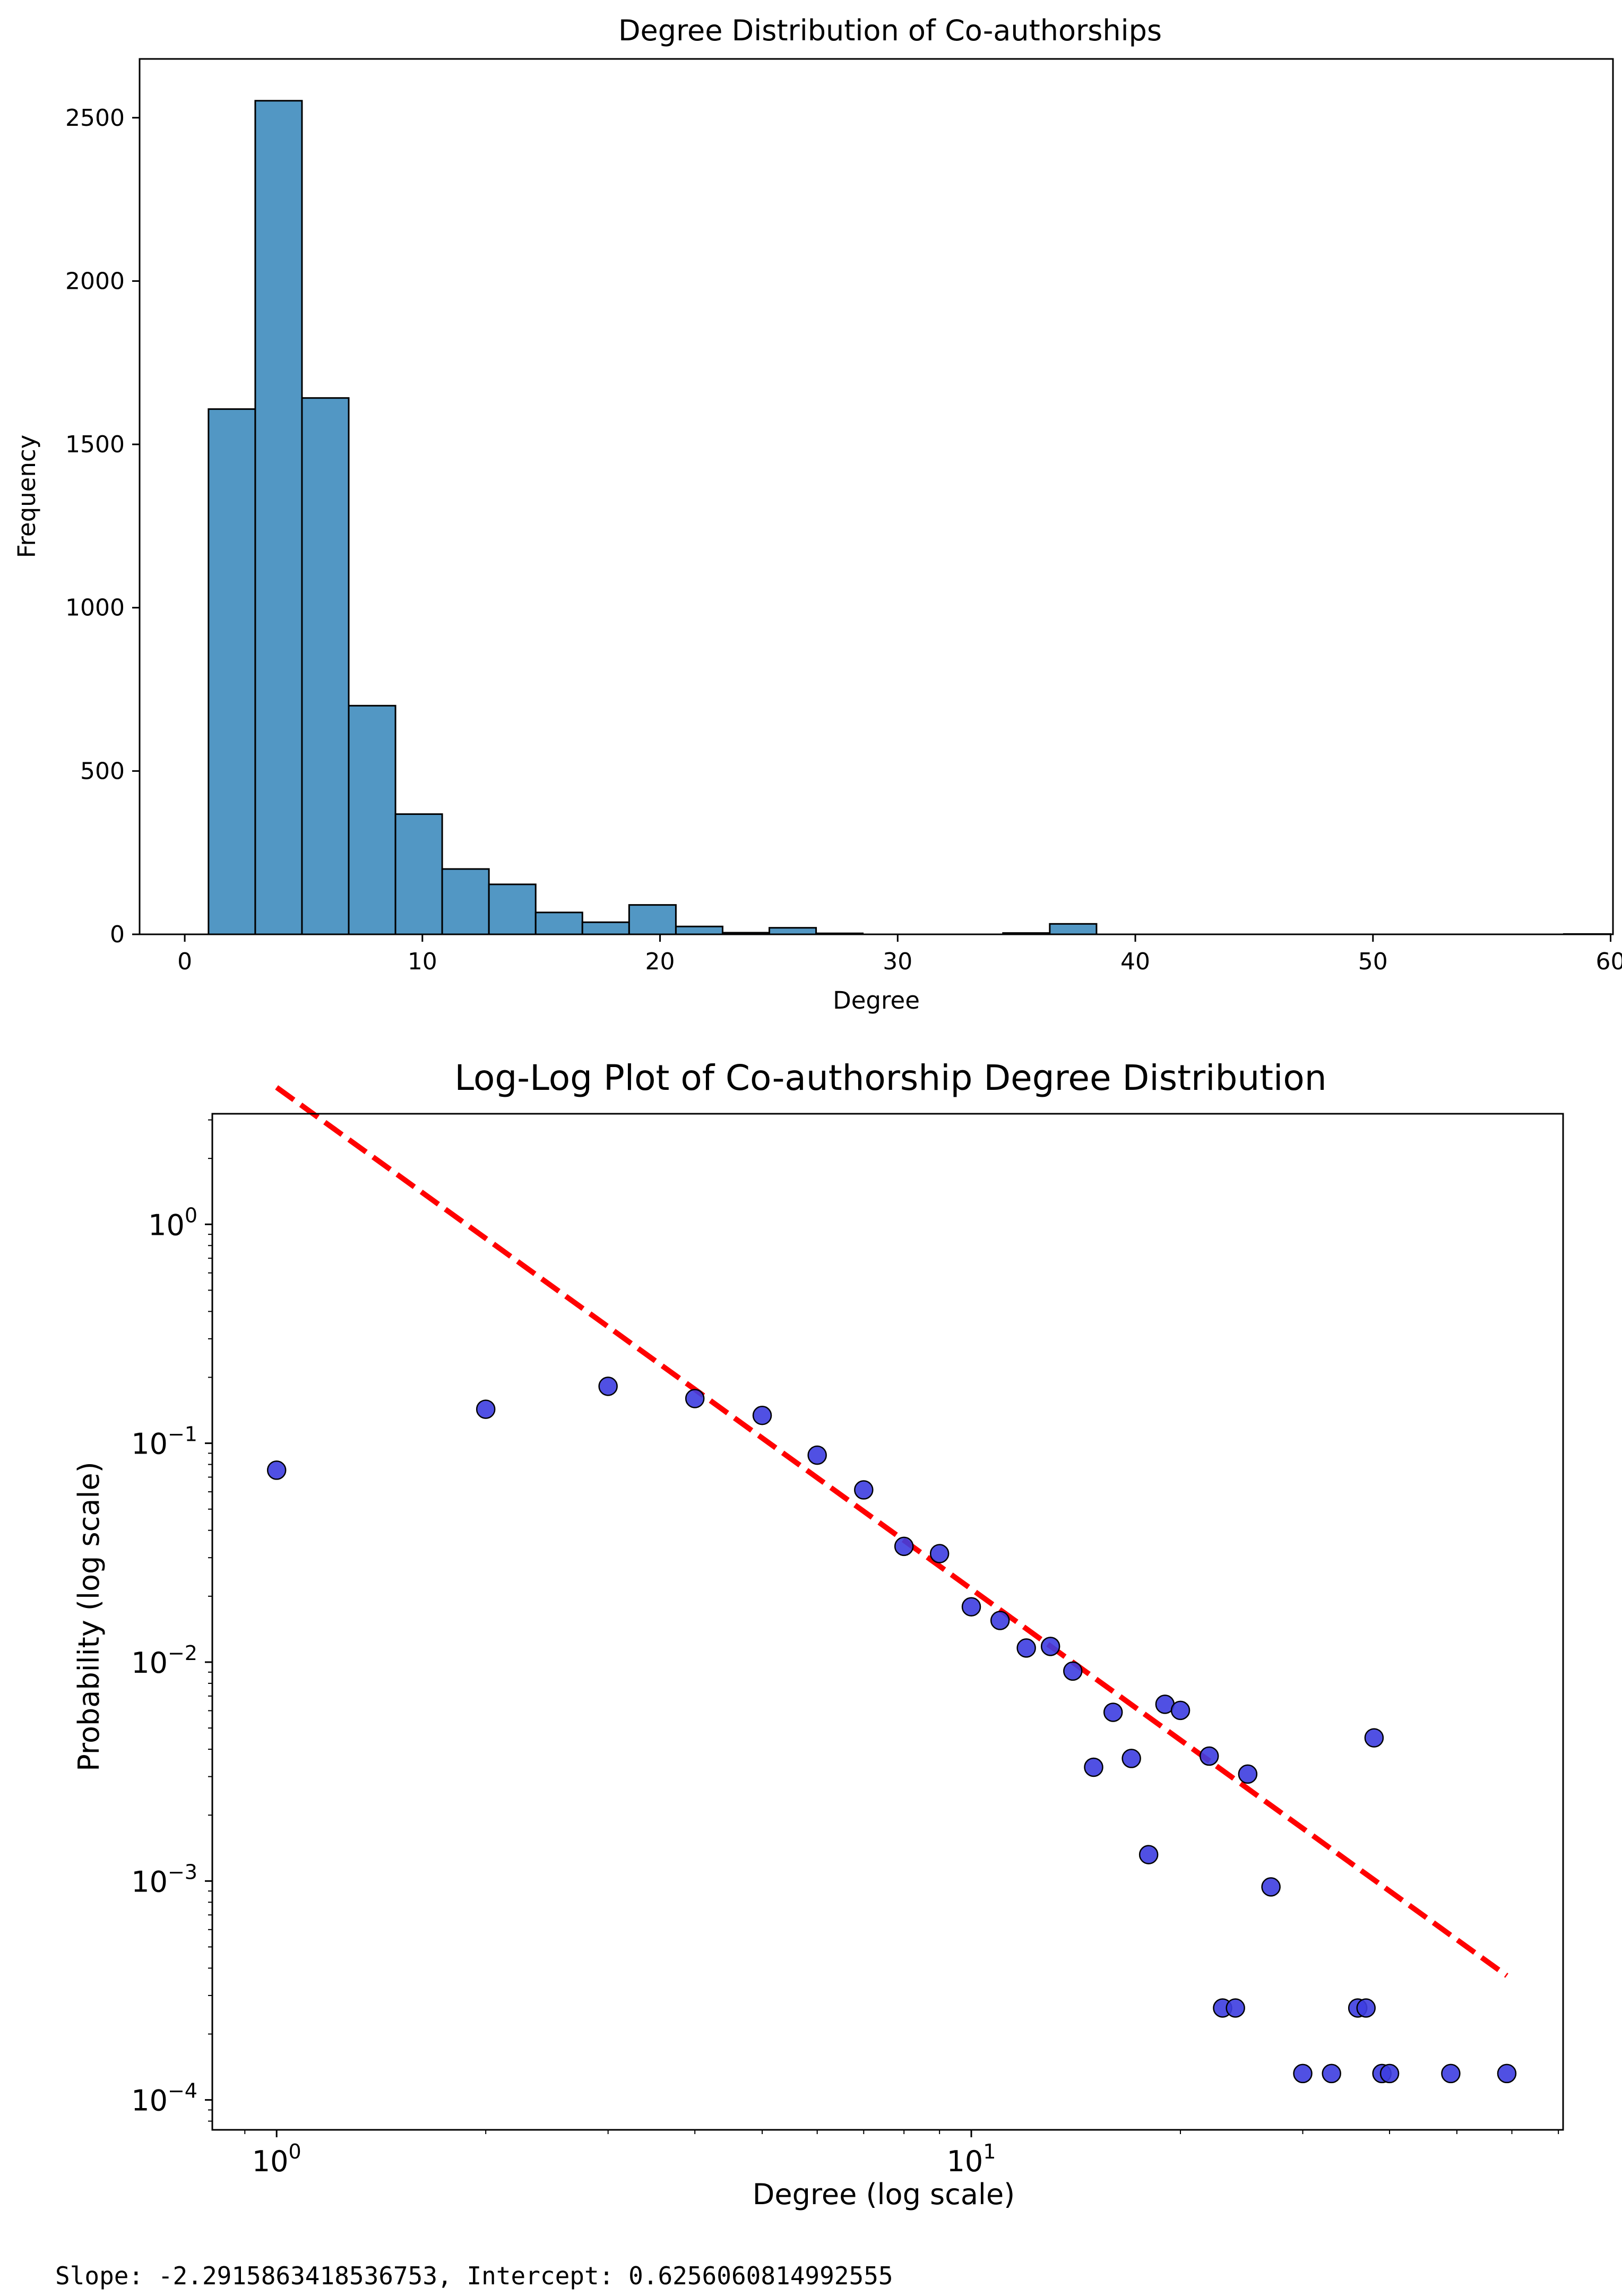  I want to click on log-tick-label: 10¹, so click(971, 2159).